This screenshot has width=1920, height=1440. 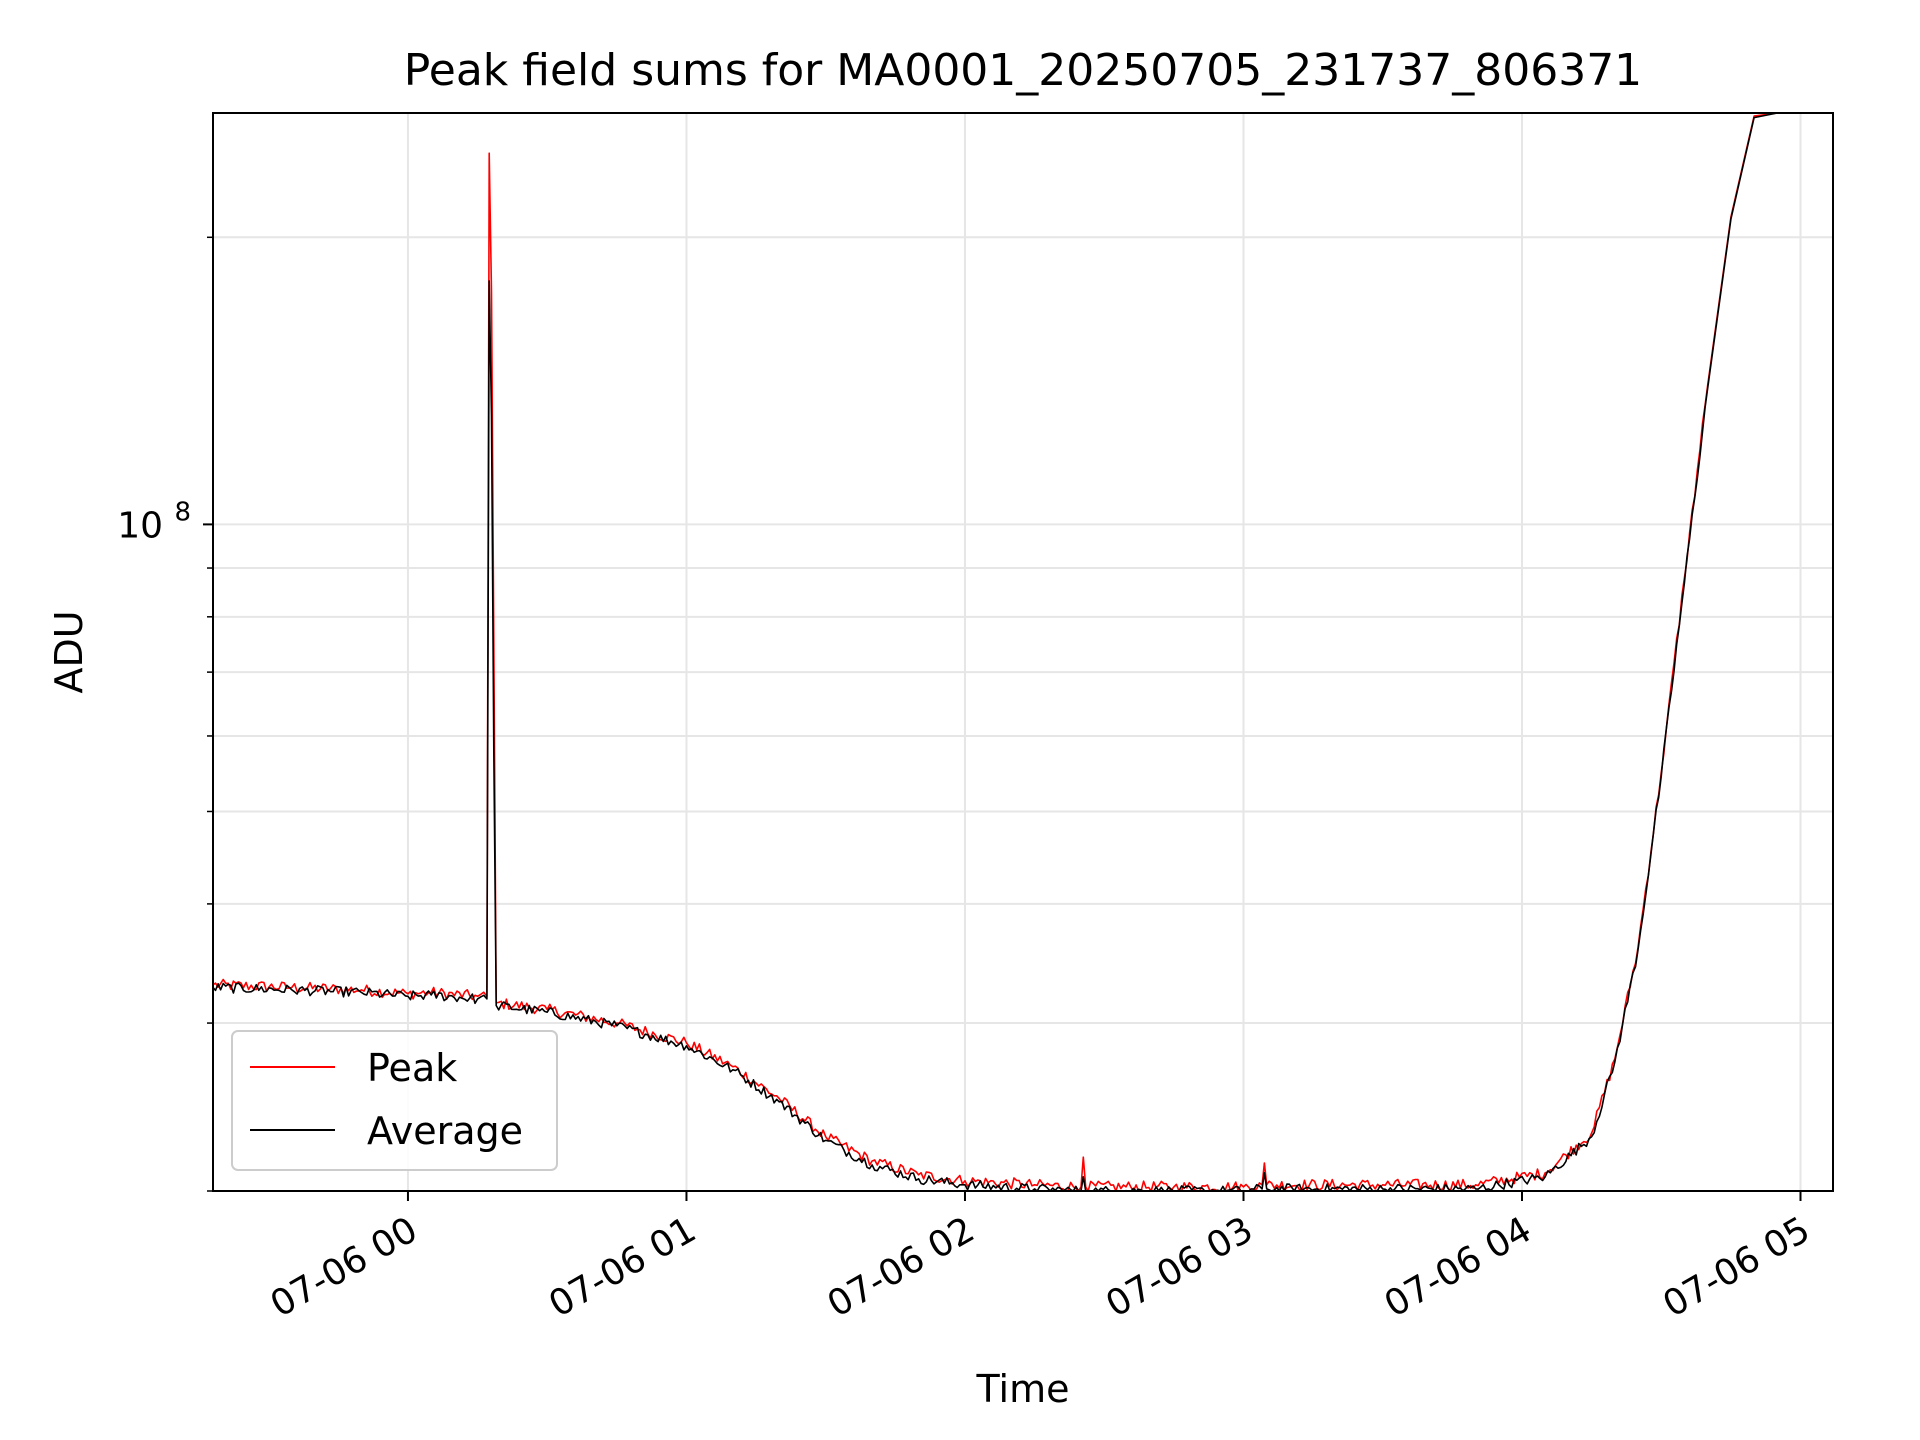 What do you see at coordinates (182, 512) in the screenshot?
I see `y-tick-label-exponent: 8` at bounding box center [182, 512].